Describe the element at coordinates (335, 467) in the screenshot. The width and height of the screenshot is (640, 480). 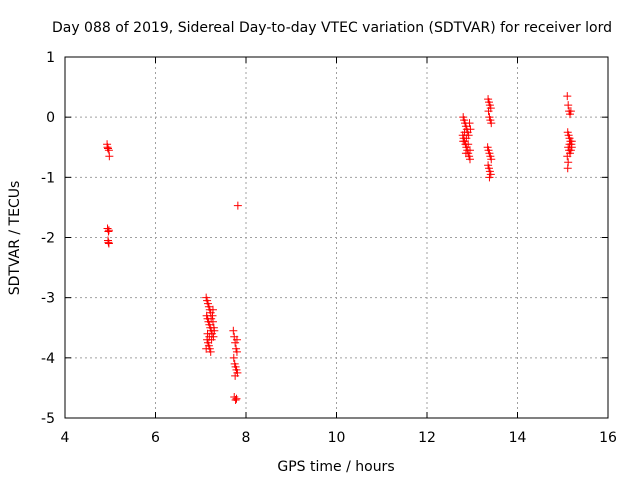
I see `x-axis-label: GPS time / hours` at that location.